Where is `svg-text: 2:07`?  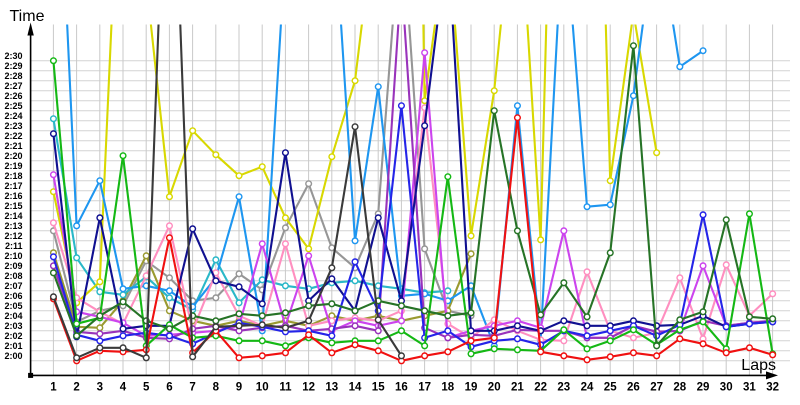 svg-text: 2:07 is located at coordinates (13, 286).